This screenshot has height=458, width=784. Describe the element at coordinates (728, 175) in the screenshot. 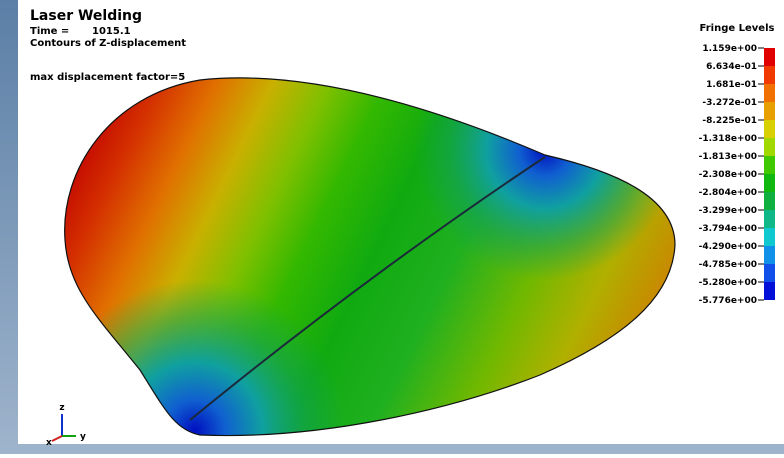

I see `fringe-level: -2.308e+00` at that location.